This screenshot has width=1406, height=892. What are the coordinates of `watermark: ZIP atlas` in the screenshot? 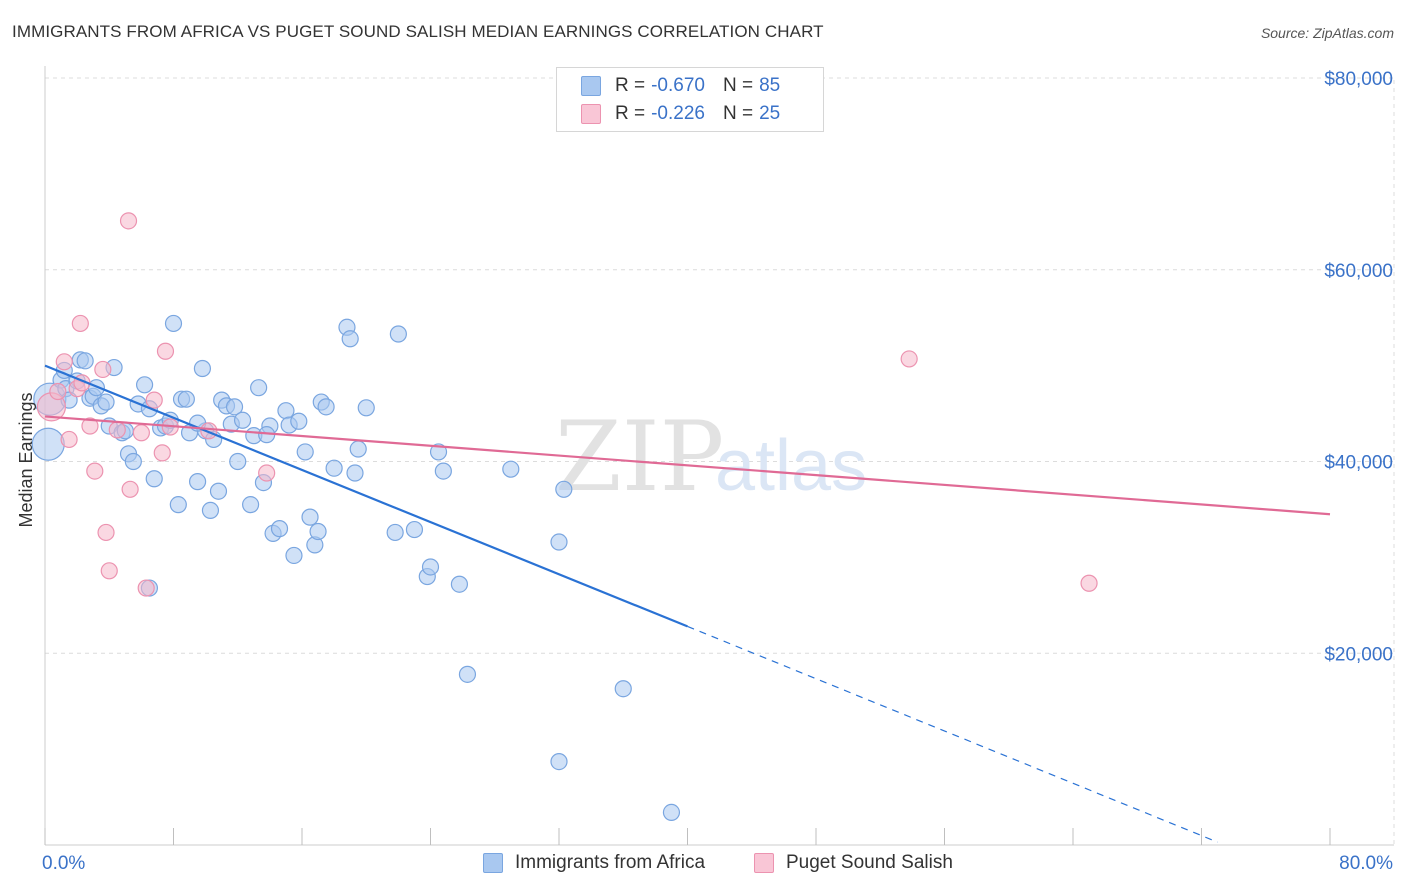 It's located at (711, 457).